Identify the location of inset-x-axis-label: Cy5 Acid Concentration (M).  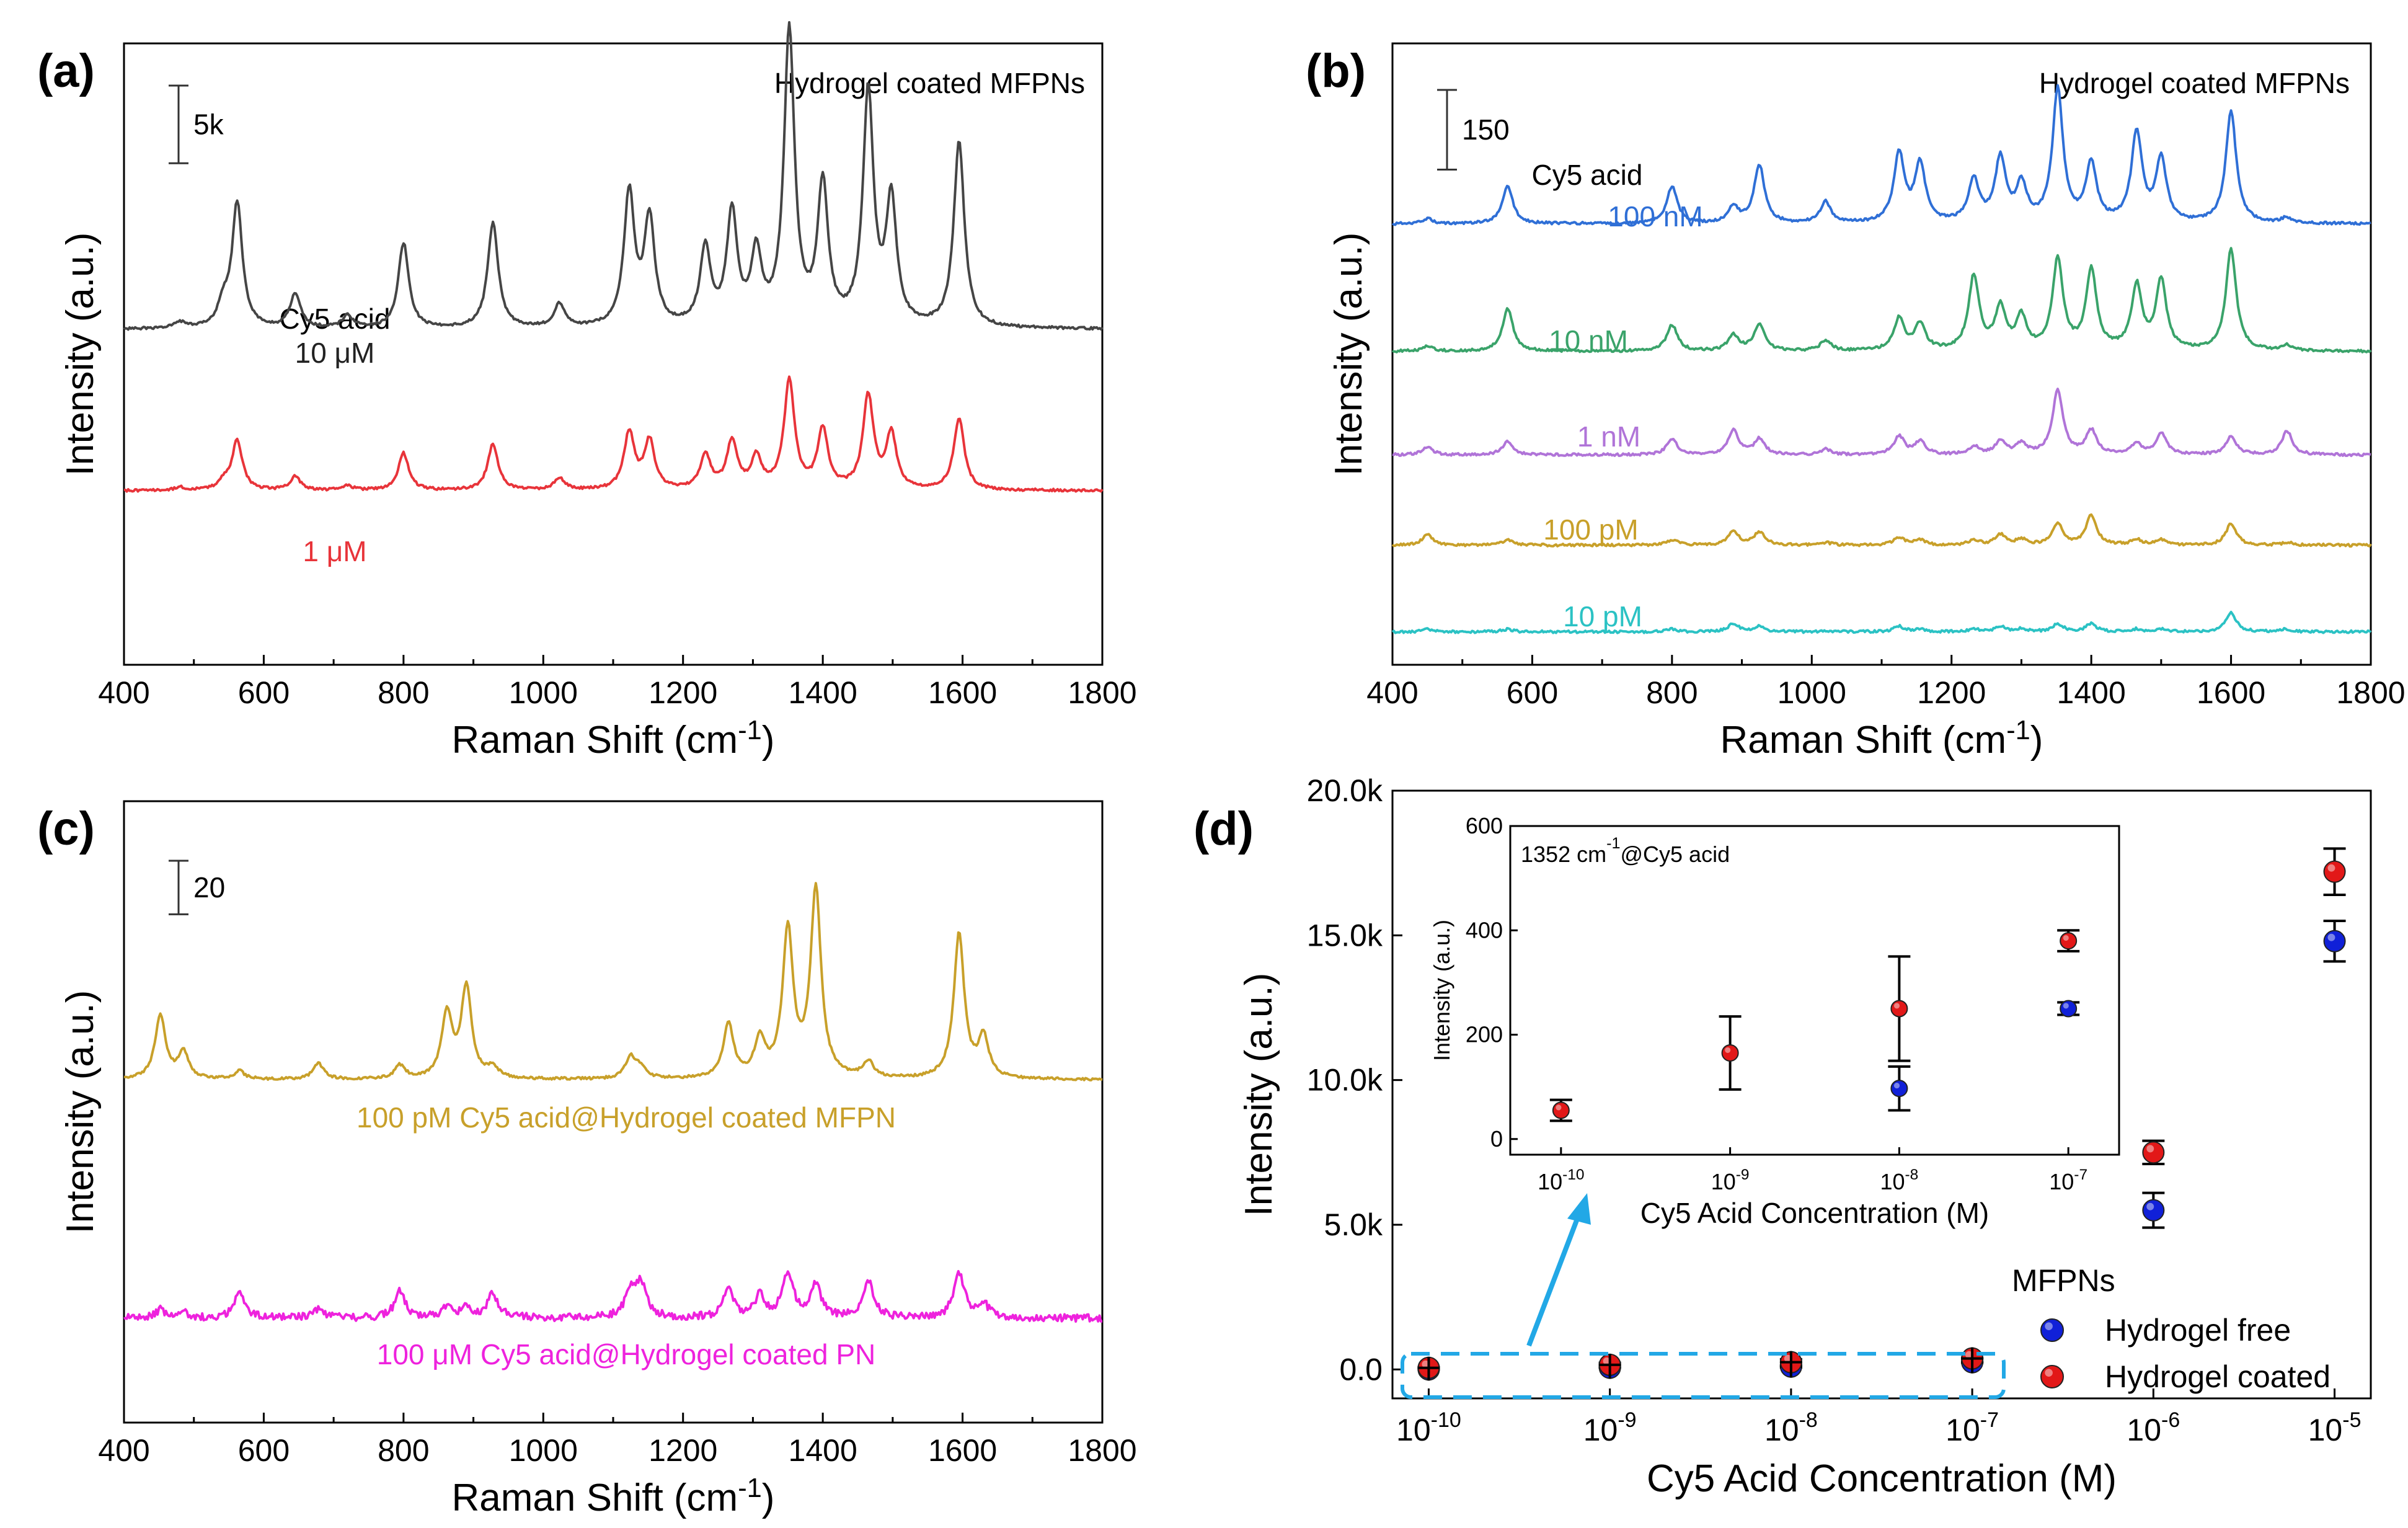
(1815, 1213).